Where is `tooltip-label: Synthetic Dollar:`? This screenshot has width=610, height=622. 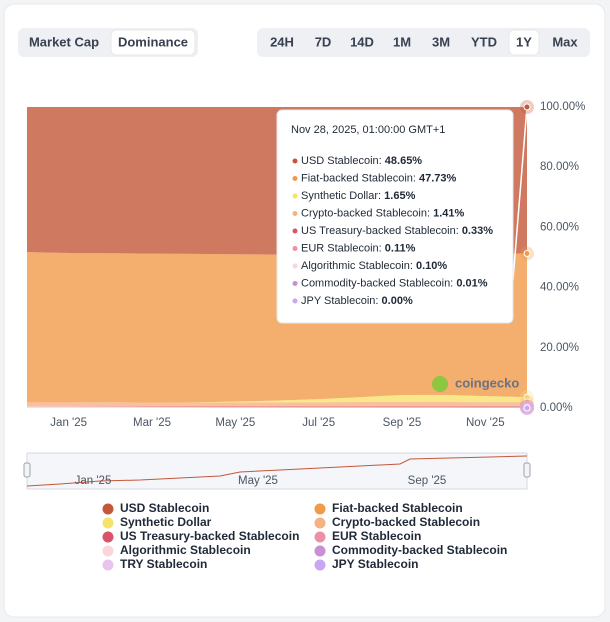
tooltip-label: Synthetic Dollar: is located at coordinates (341, 196).